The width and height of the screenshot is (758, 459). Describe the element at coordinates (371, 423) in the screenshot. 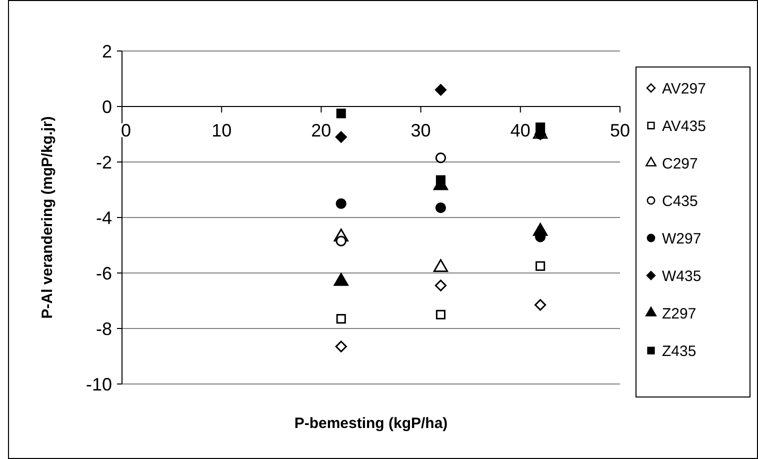

I see `x-axis-title: P-bemesting (kgP/ha)` at that location.